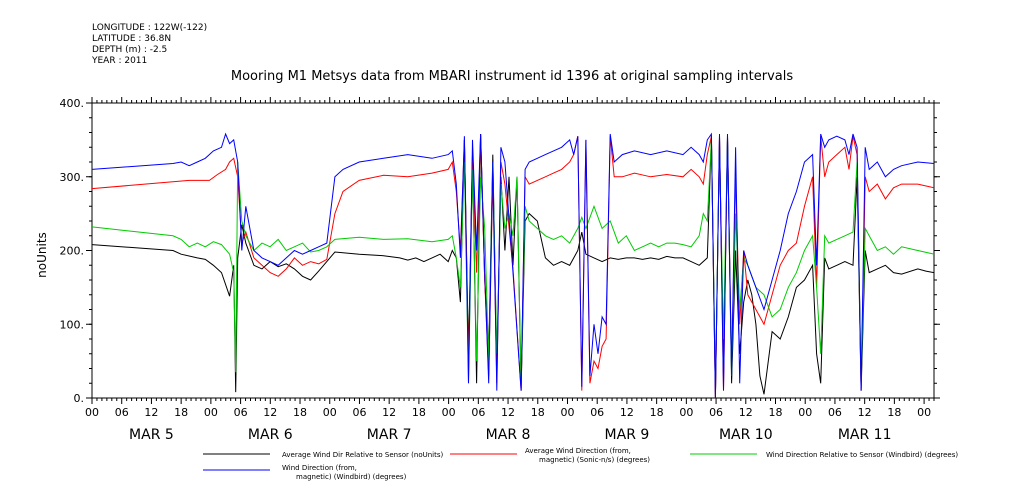  Describe the element at coordinates (865, 435) in the screenshot. I see `x-date-label: MAR 11` at that location.